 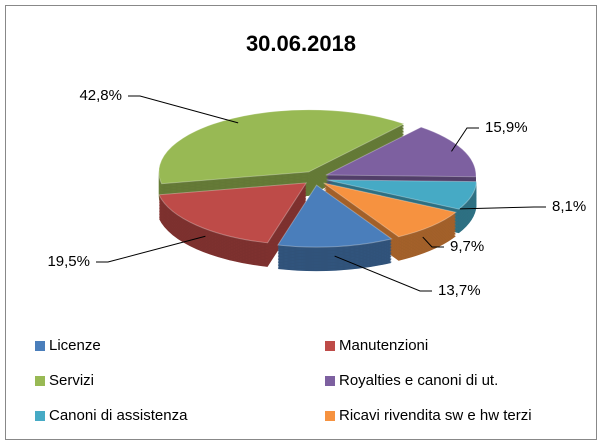 What do you see at coordinates (100, 95) in the screenshot?
I see `data-label: 42,8%` at bounding box center [100, 95].